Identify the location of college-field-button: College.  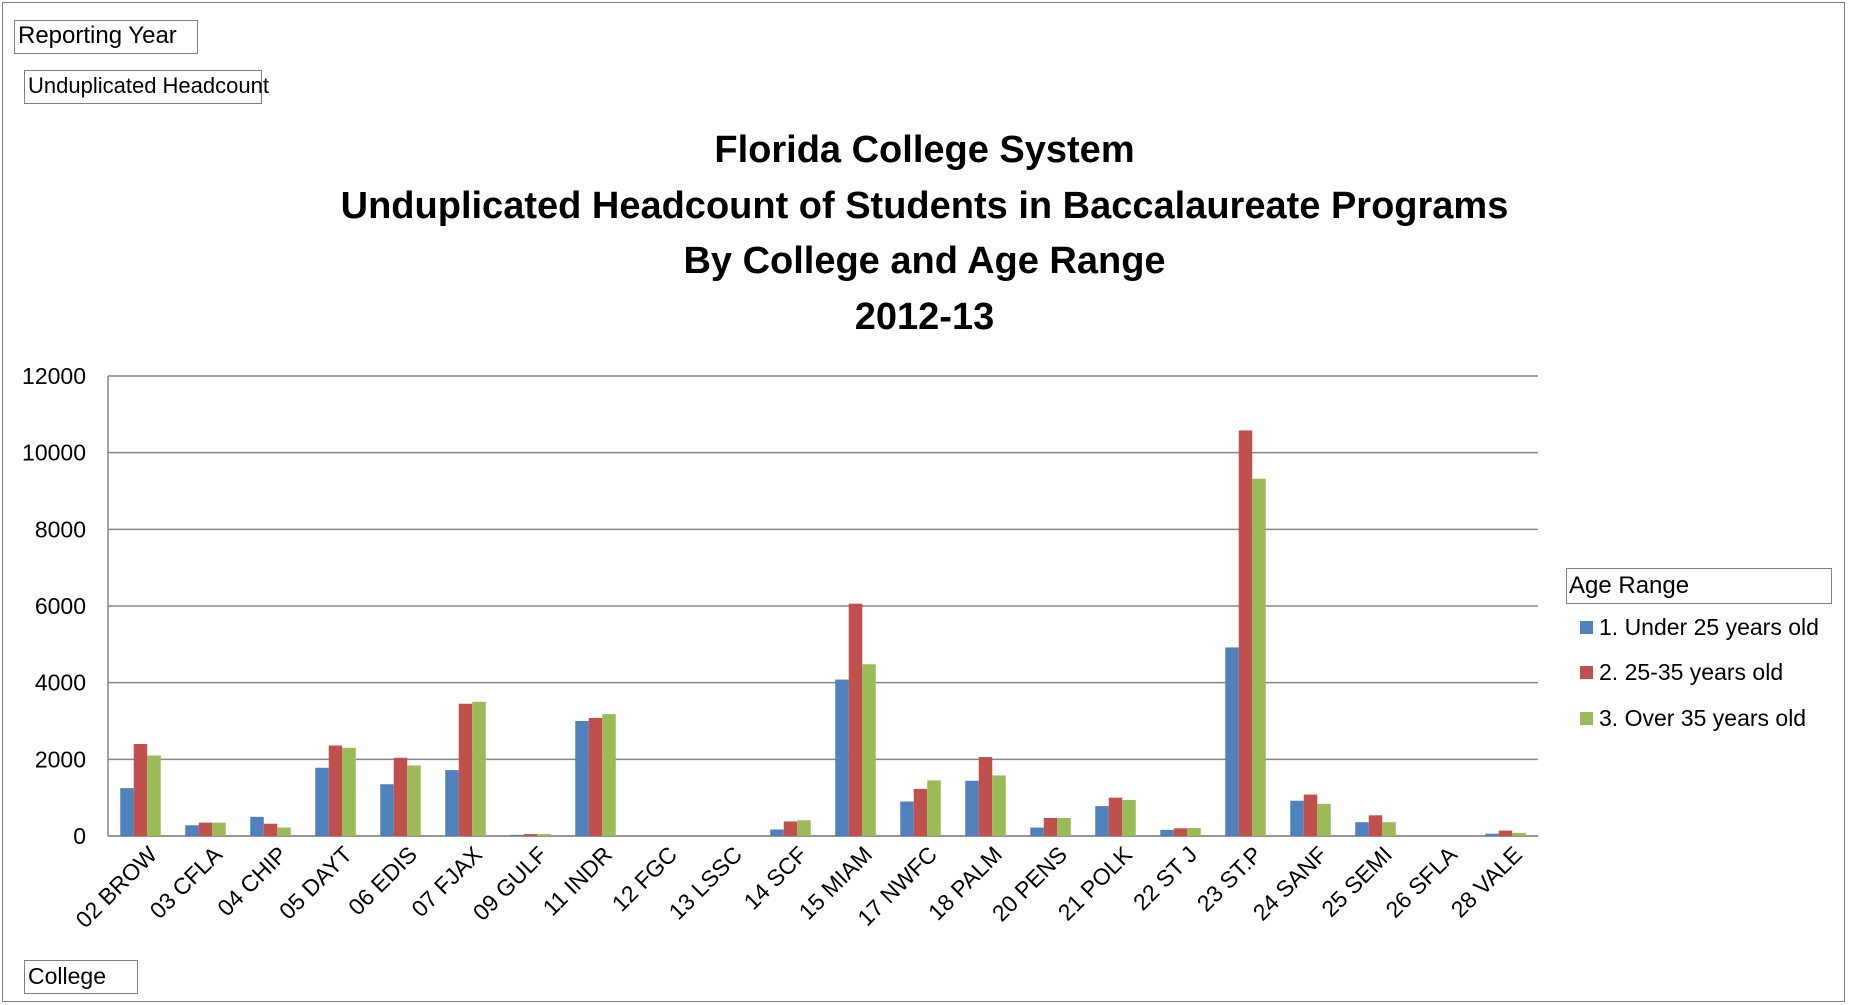
(81, 977).